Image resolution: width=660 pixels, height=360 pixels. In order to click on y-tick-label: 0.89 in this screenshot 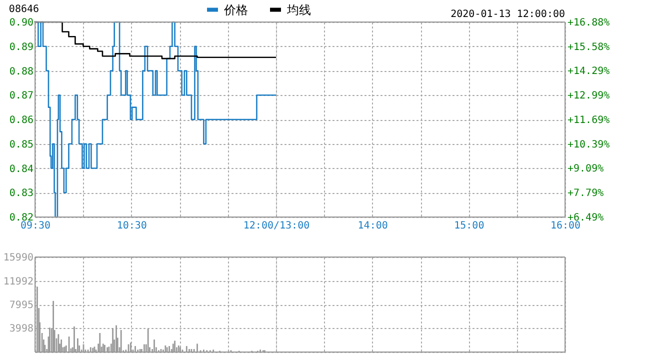, I will do `click(21, 47)`.